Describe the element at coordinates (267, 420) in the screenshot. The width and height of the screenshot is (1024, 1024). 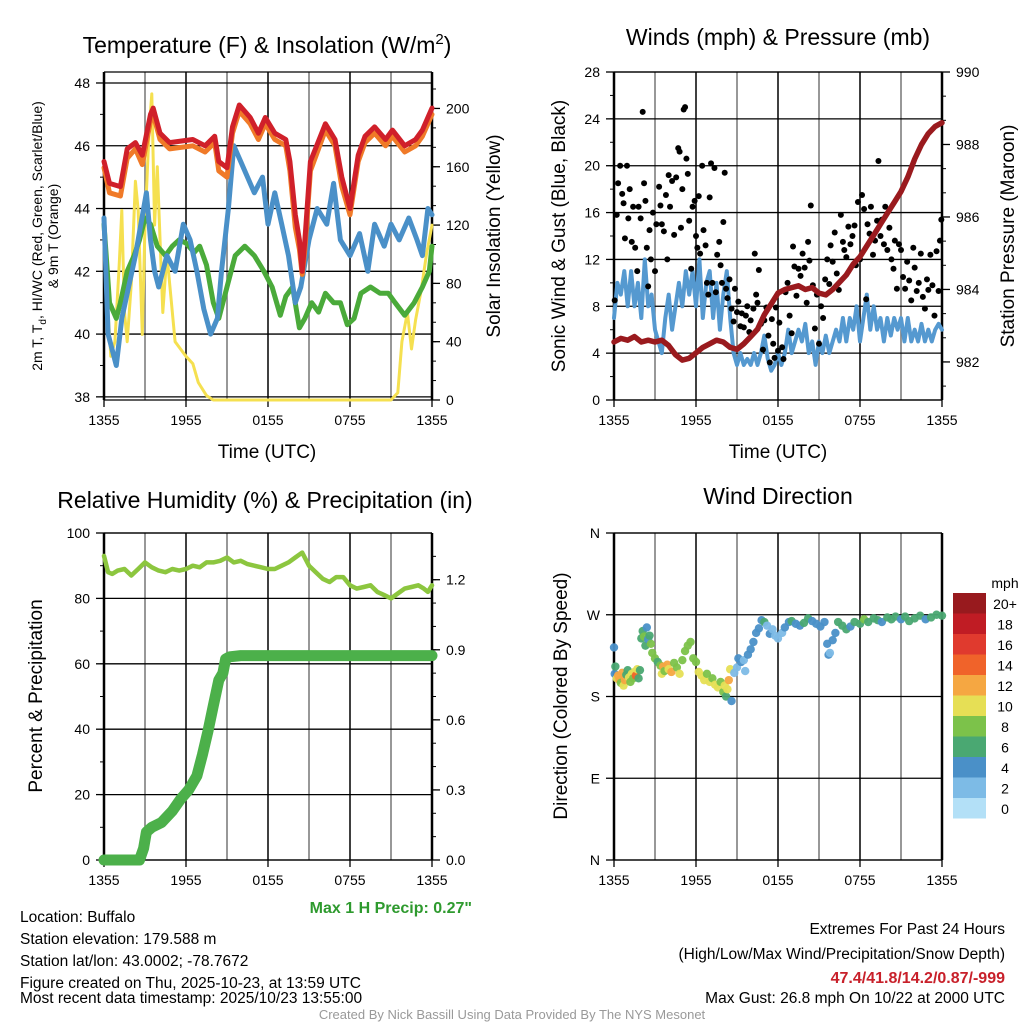
I see `temperature-time-tick-label: 0155` at that location.